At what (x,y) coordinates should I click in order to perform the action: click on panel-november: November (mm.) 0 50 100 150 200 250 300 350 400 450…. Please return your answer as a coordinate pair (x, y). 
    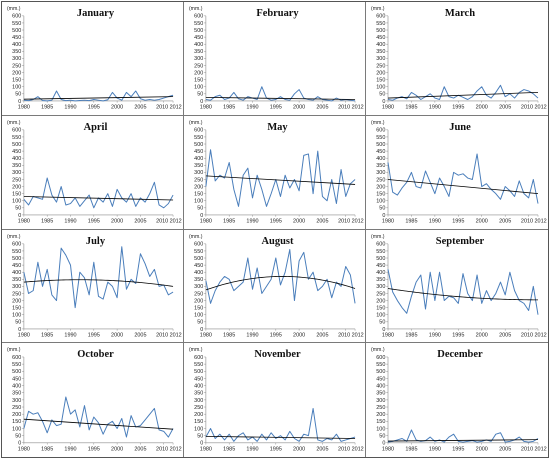
    Looking at the image, I should click on (275, 400).